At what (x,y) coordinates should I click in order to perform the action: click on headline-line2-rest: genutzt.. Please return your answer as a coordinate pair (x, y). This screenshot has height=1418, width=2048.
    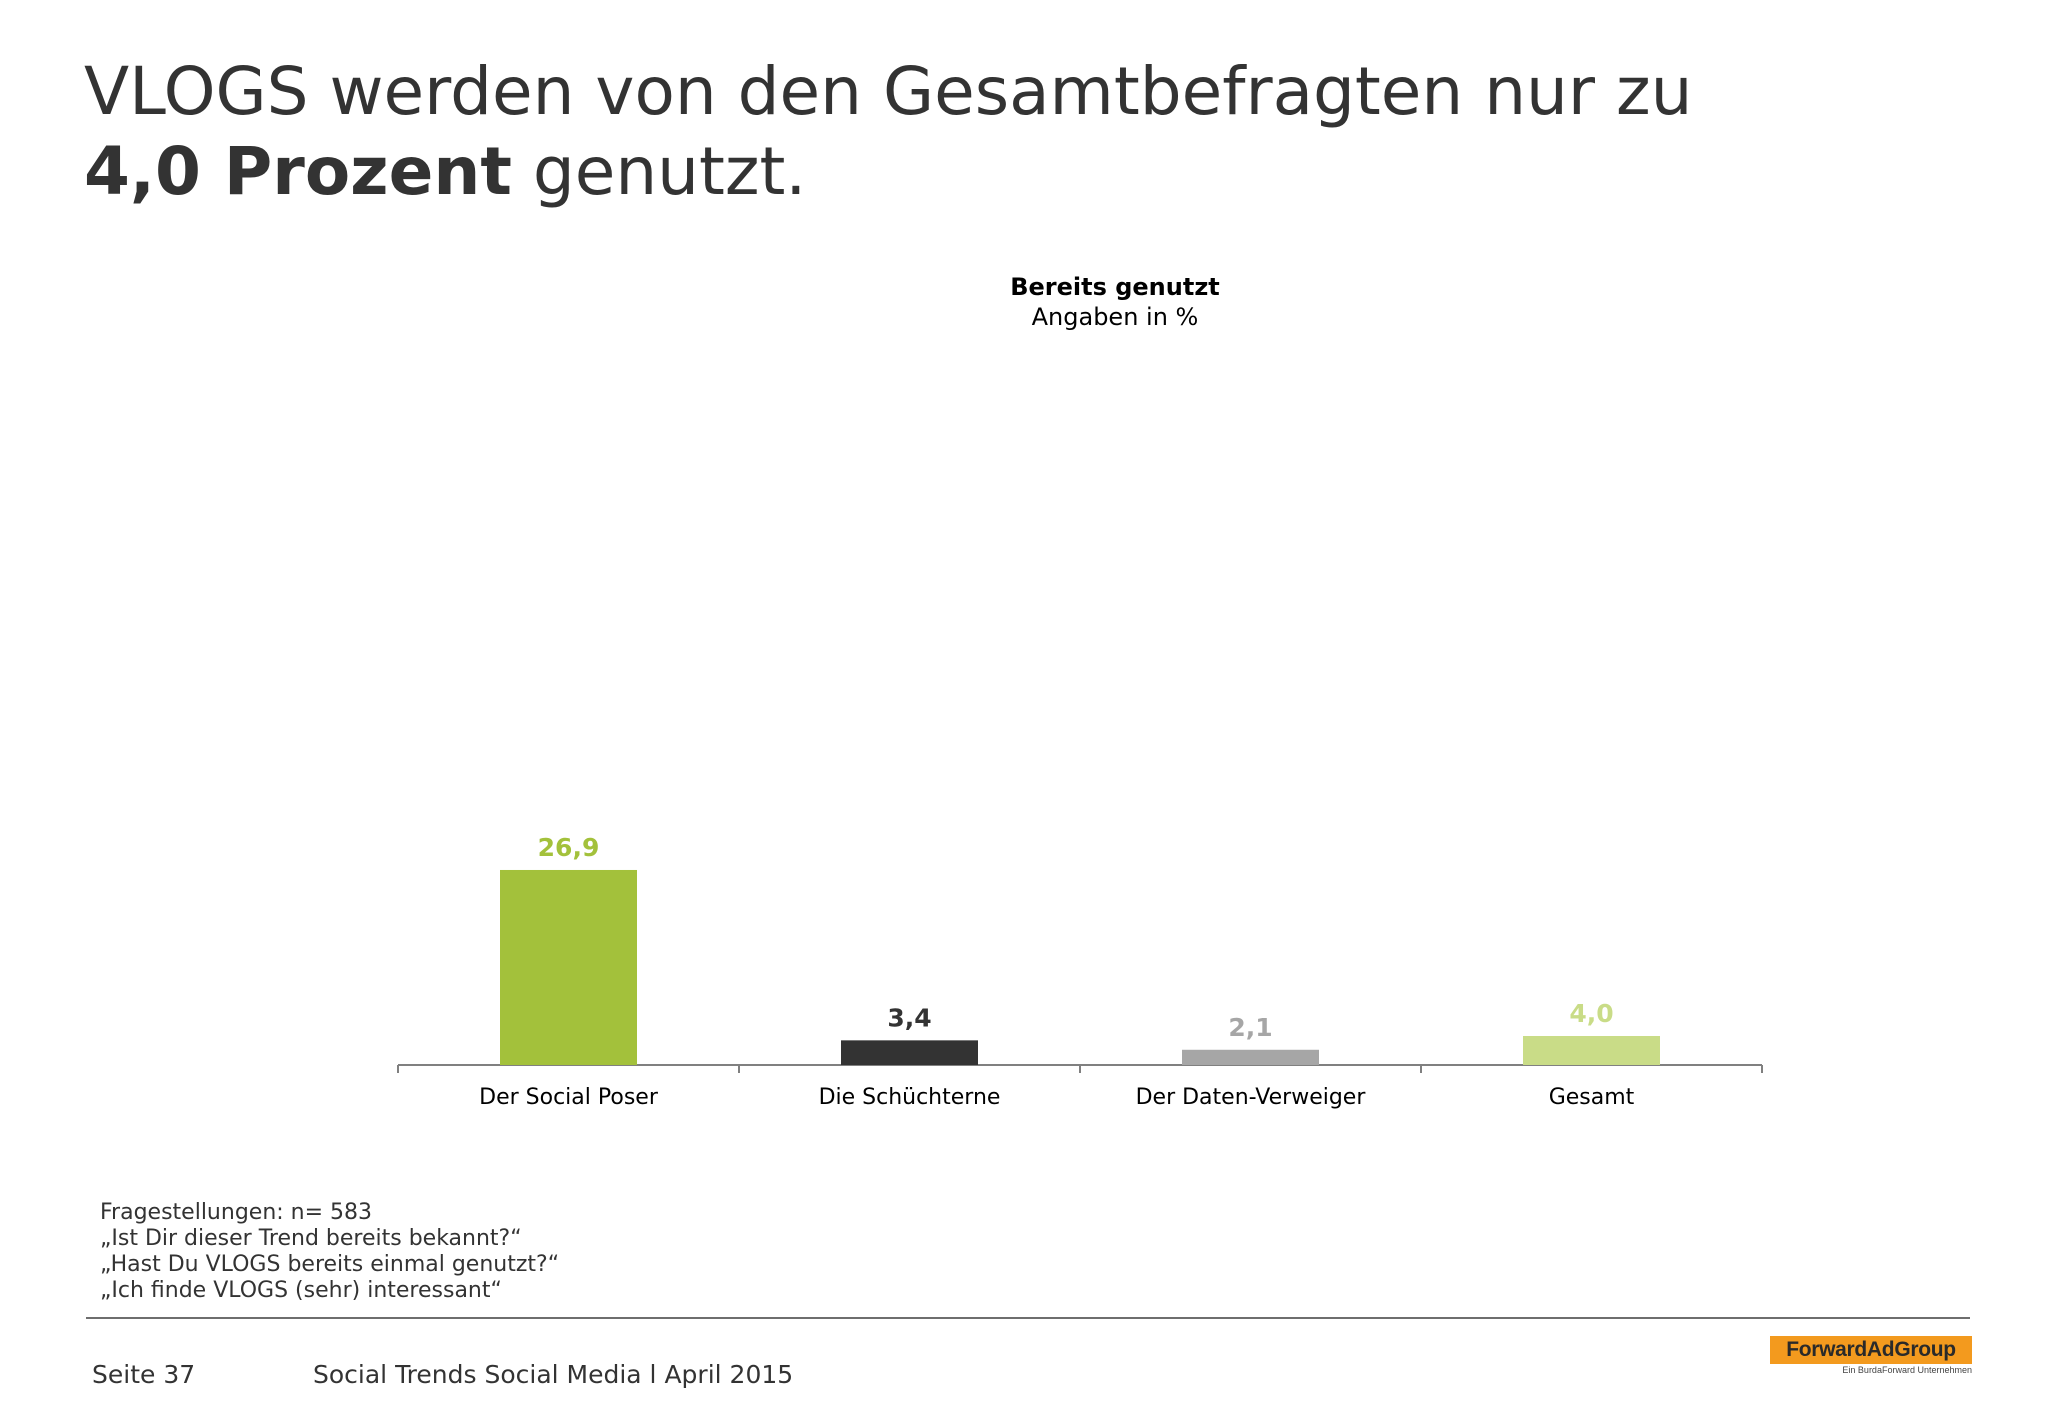
    Looking at the image, I should click on (659, 171).